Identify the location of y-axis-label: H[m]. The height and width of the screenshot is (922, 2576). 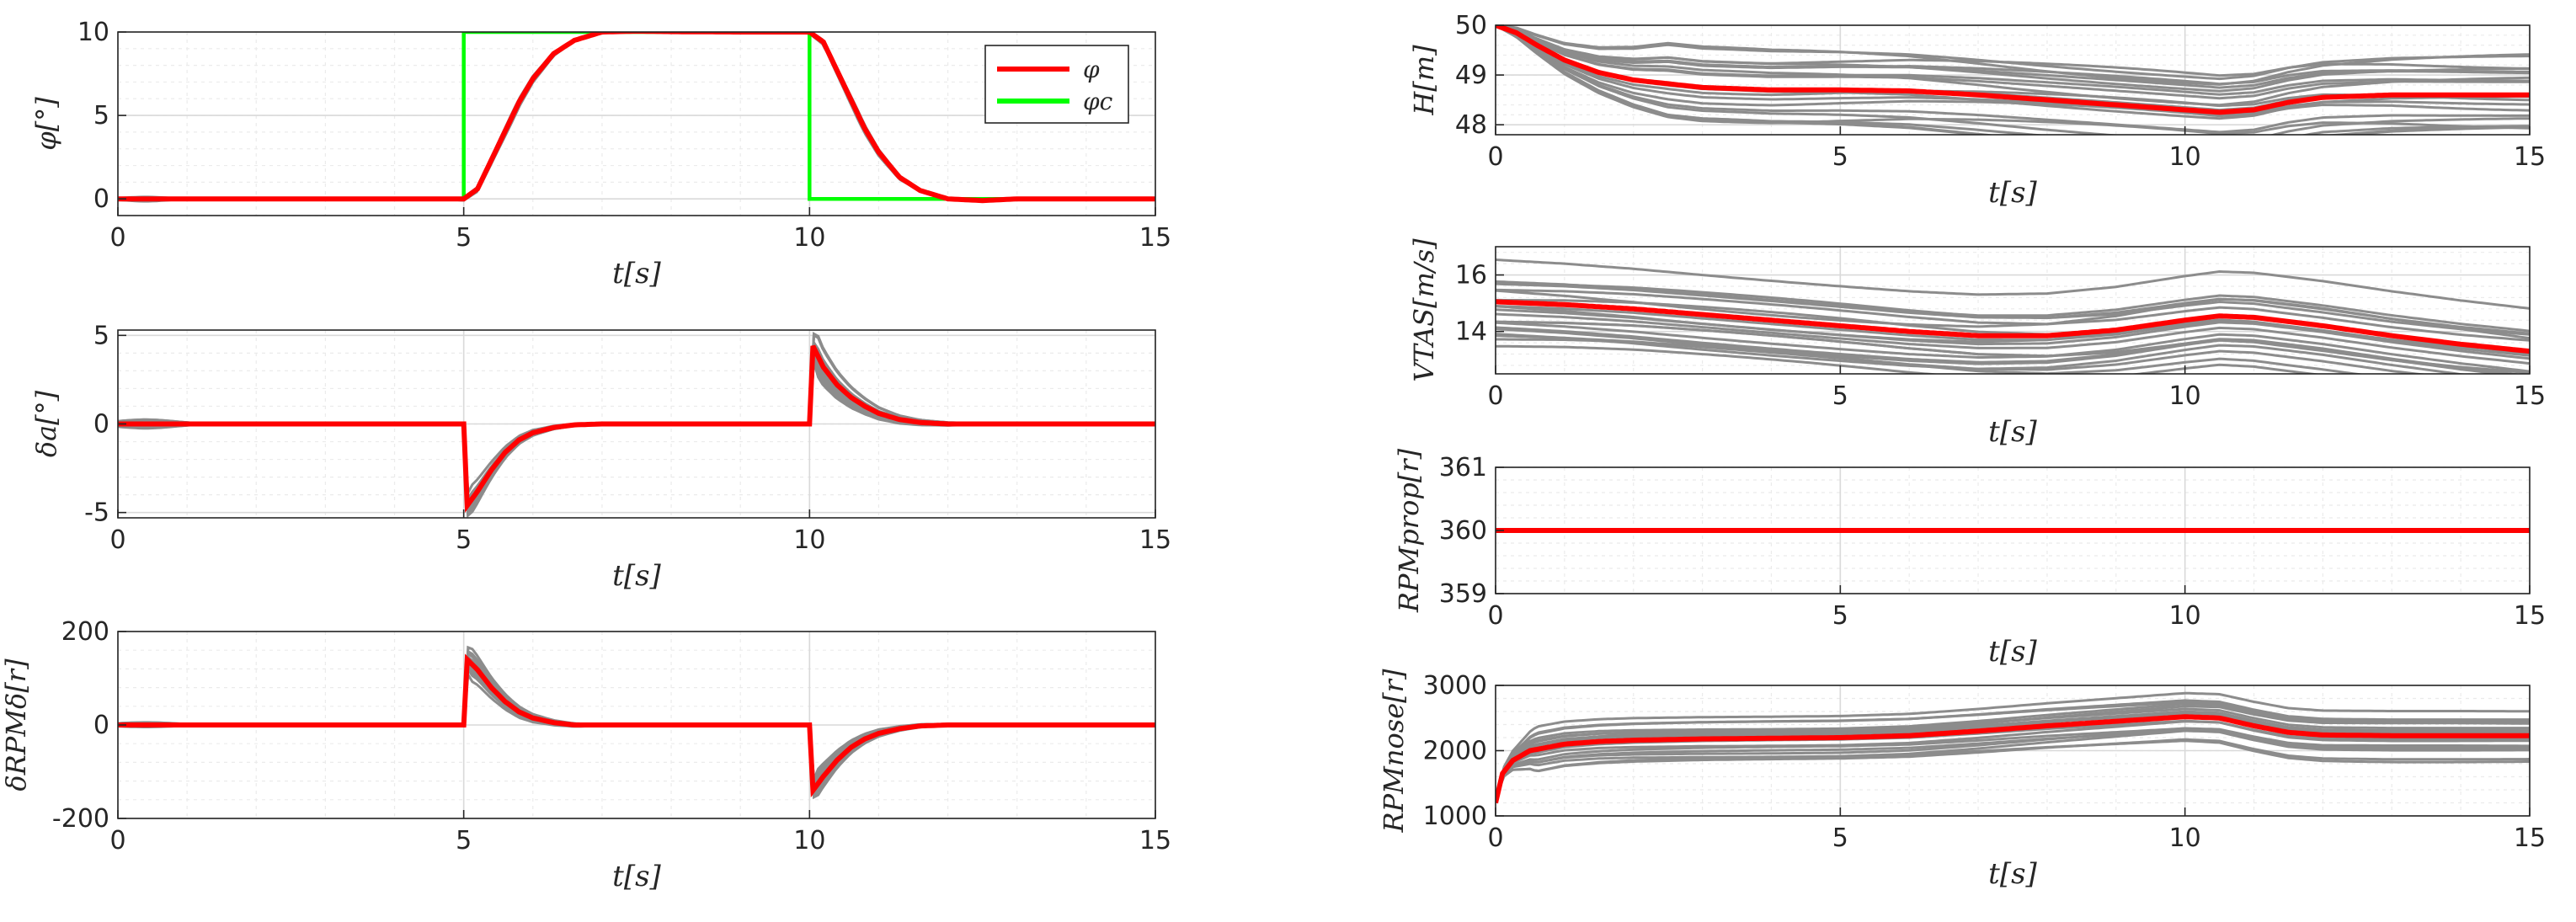
(1424, 80).